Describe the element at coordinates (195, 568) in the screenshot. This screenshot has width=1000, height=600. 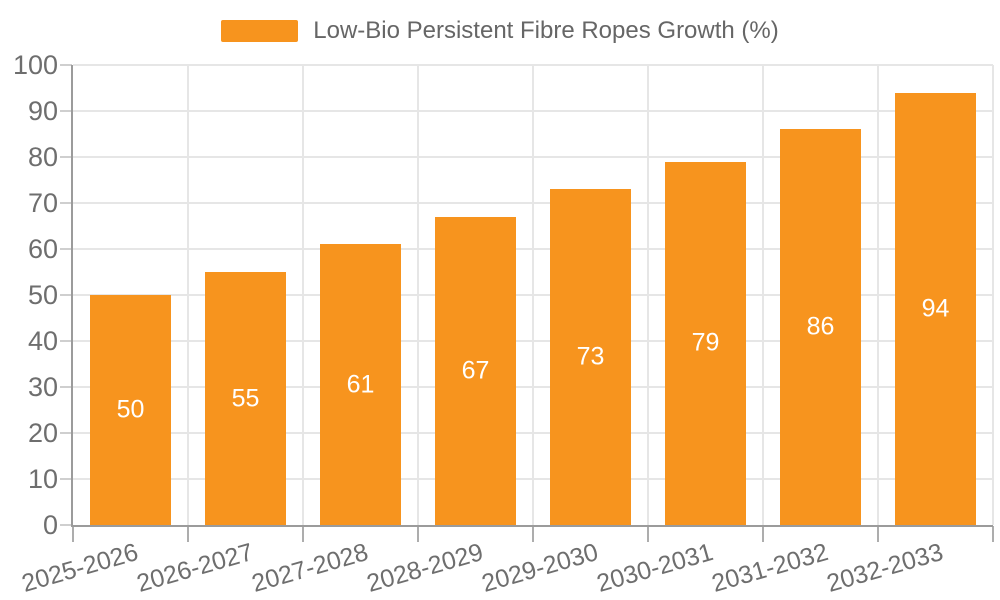
I see `x-axis-label: 2026-2027` at that location.